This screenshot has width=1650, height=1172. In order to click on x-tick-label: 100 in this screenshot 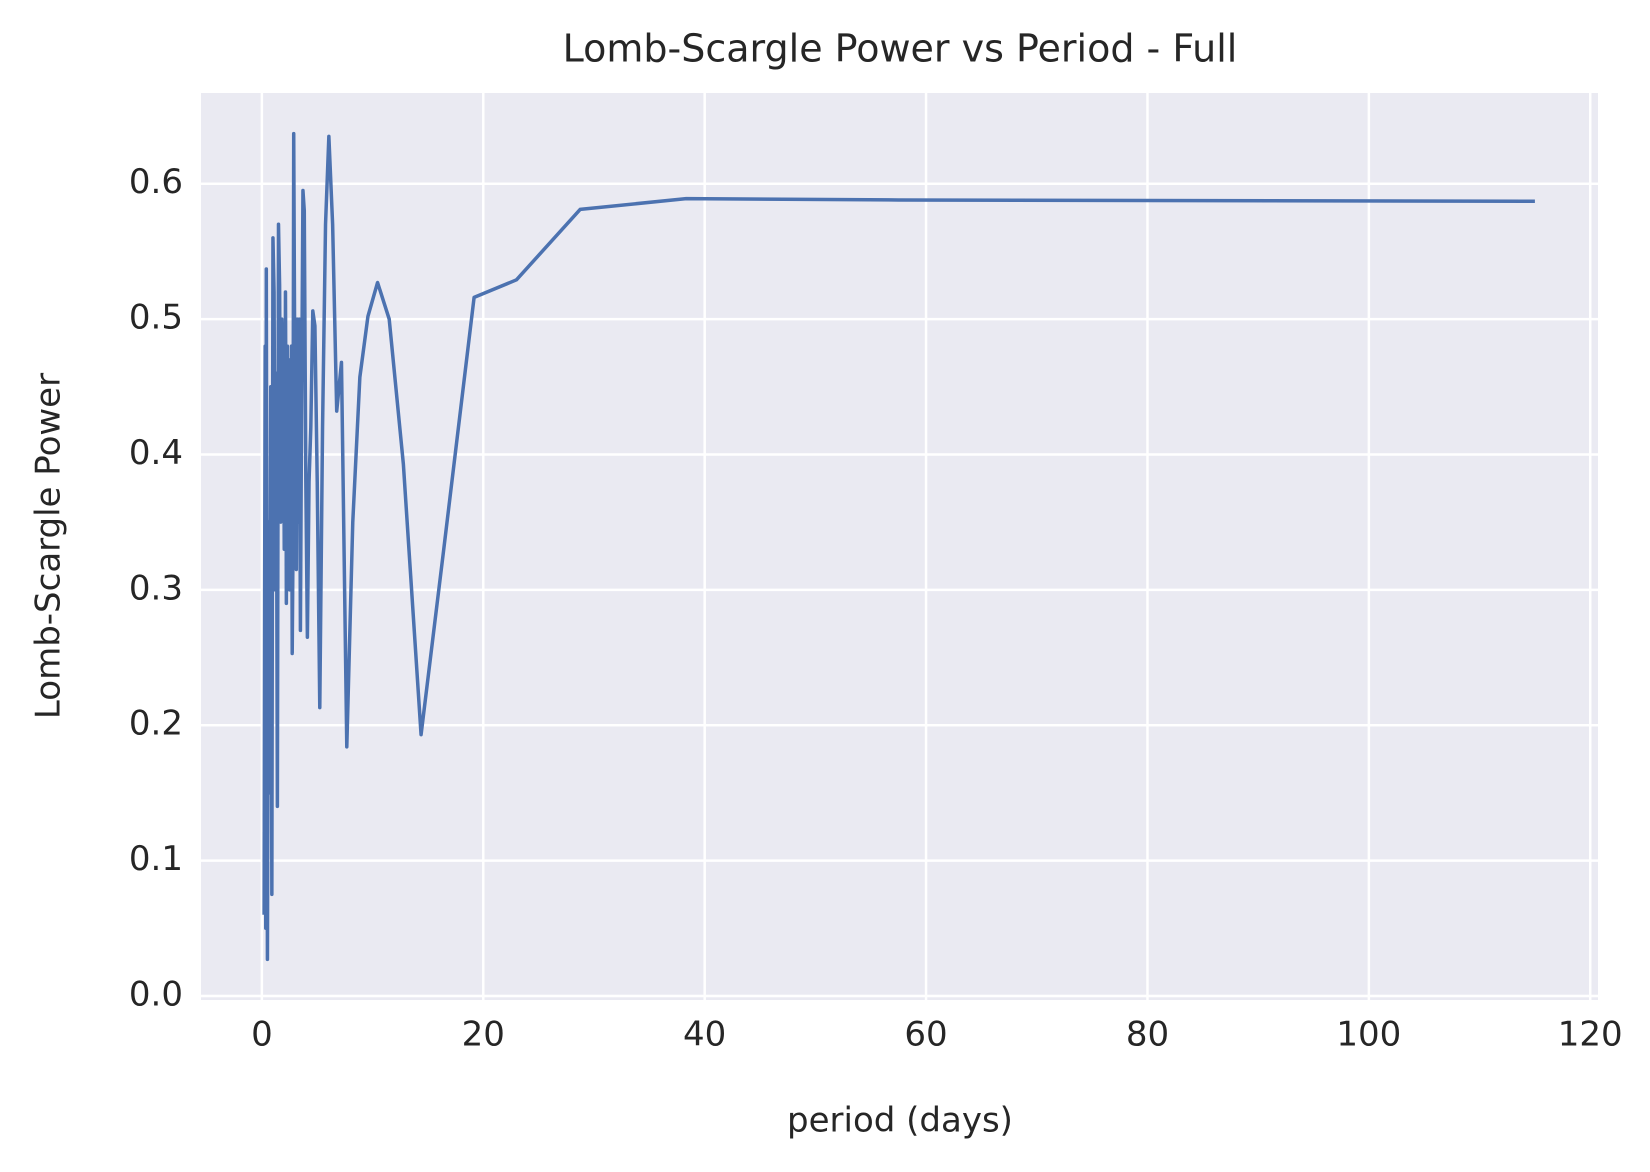, I will do `click(1368, 1035)`.